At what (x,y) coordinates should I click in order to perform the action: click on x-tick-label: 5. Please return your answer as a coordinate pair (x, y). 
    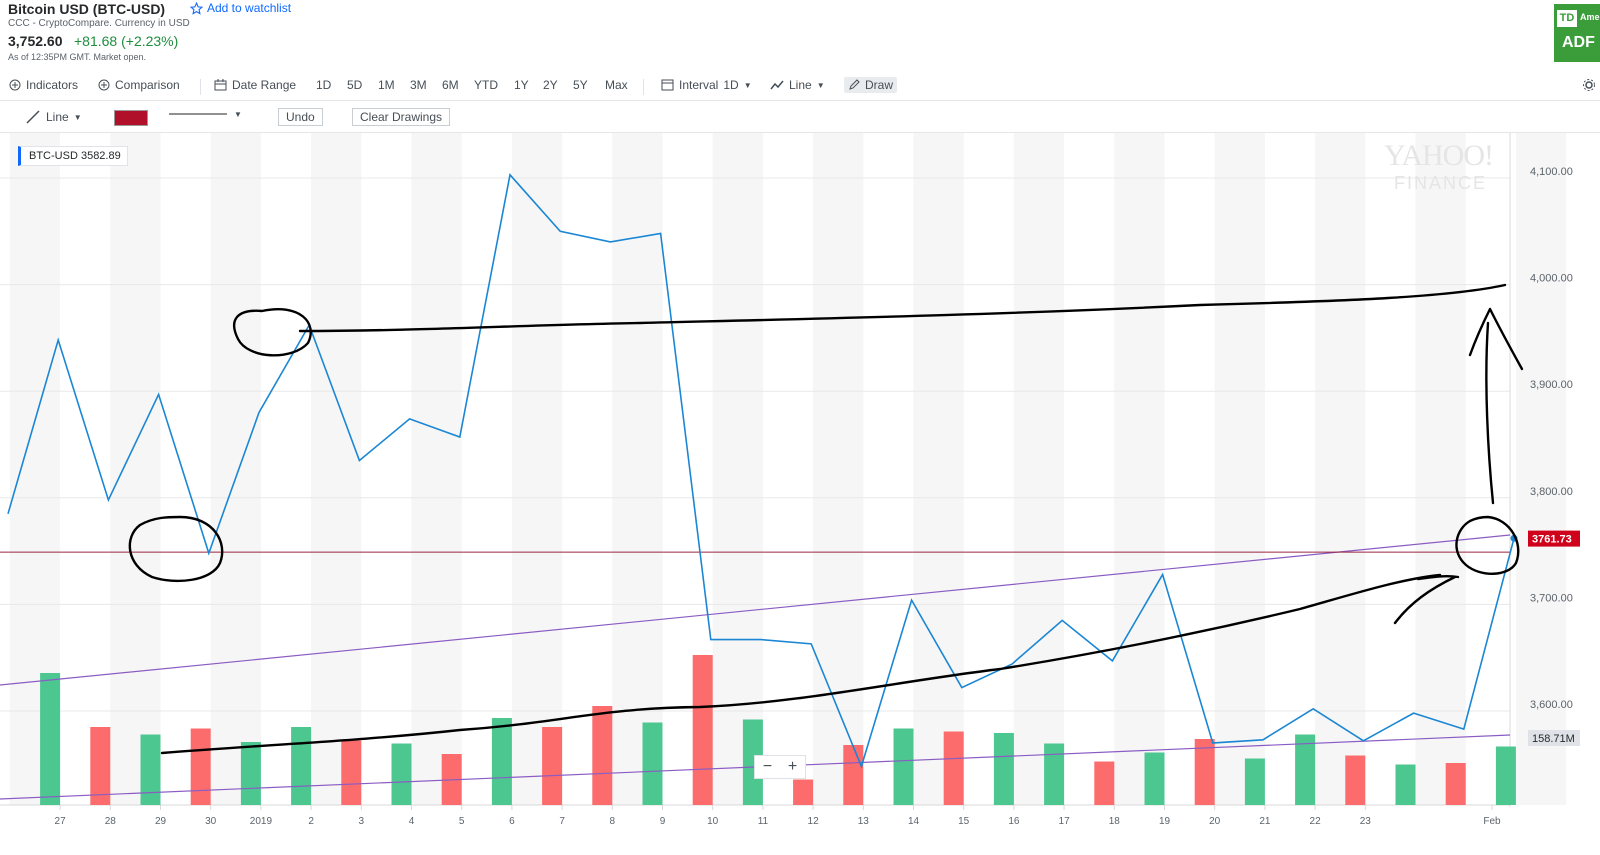
    Looking at the image, I should click on (462, 821).